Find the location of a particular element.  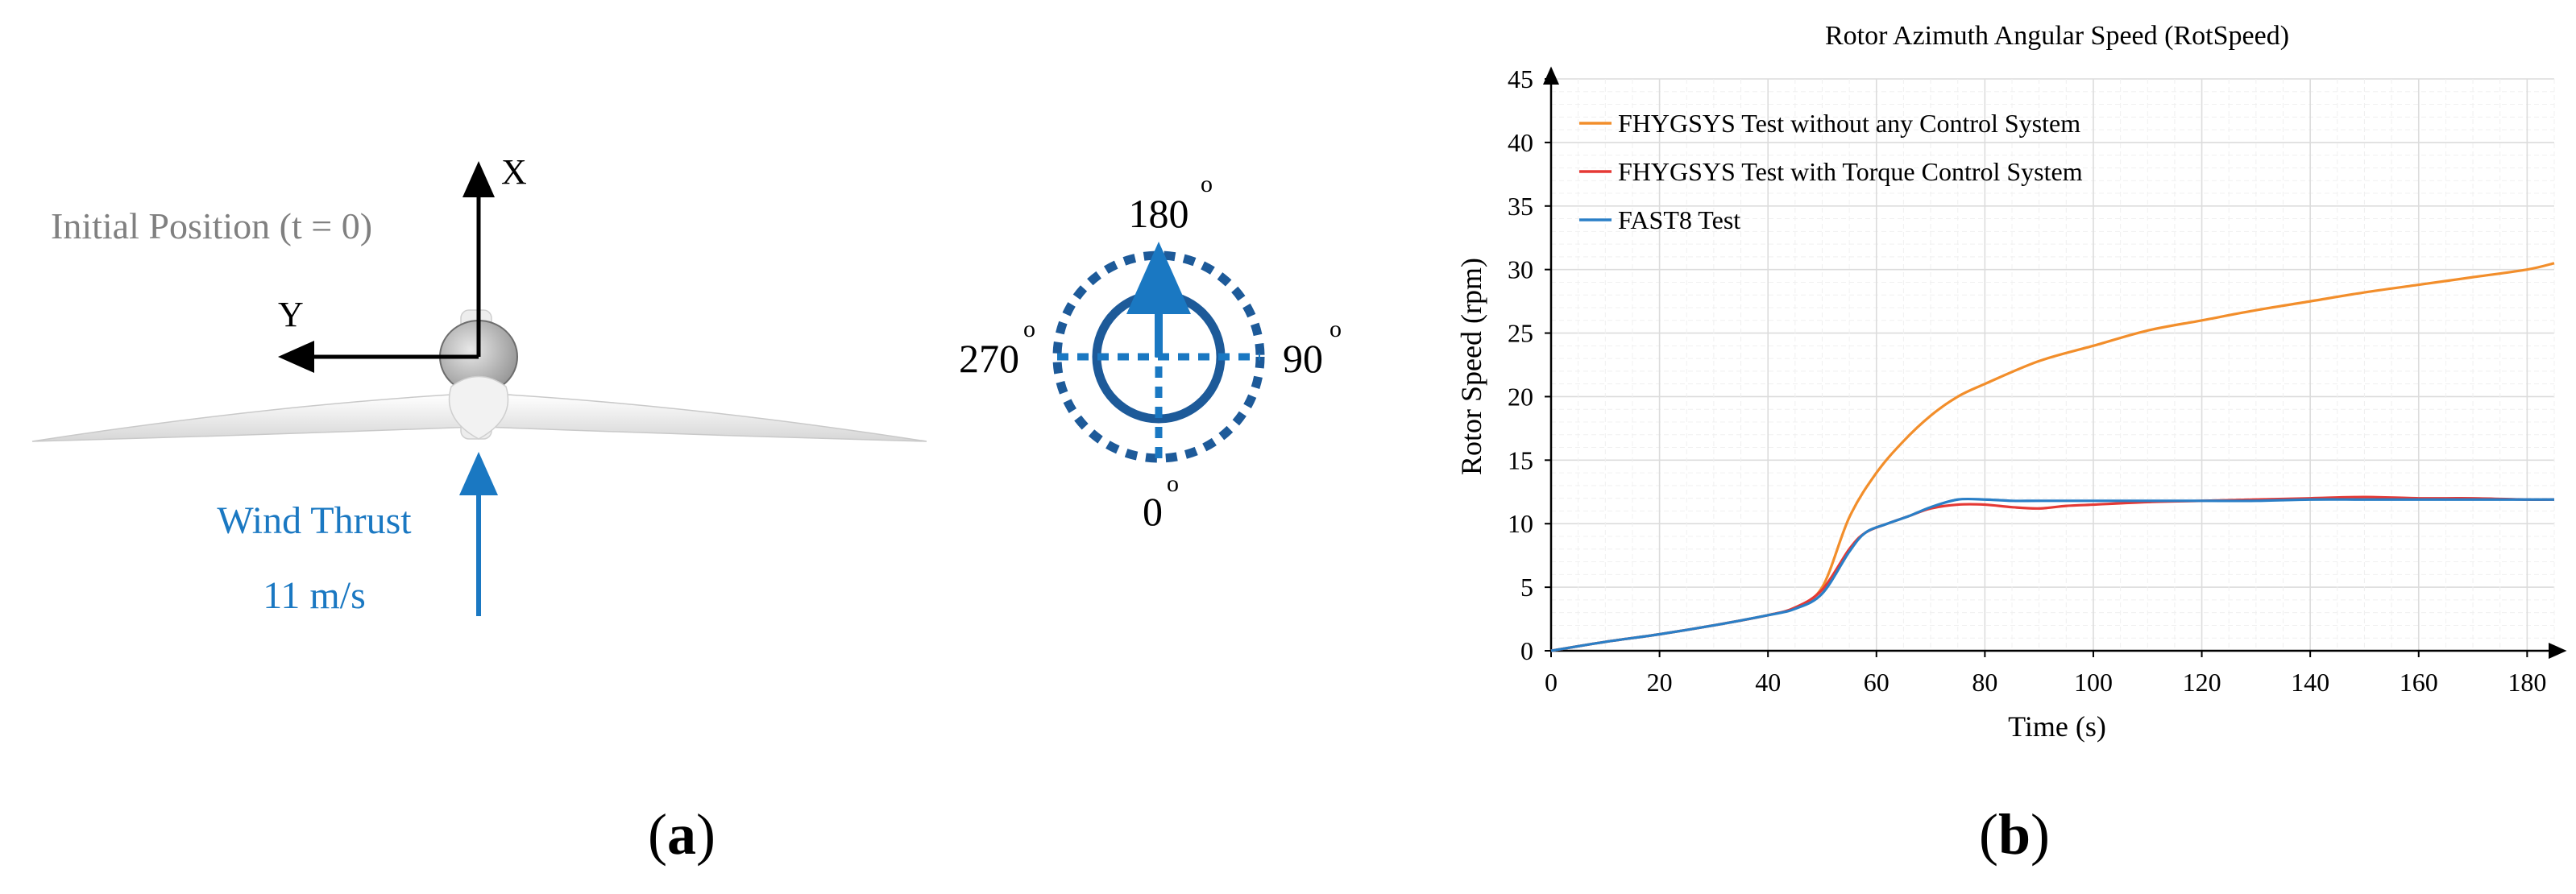

wind-speed-label: 11 m/s is located at coordinates (314, 596).